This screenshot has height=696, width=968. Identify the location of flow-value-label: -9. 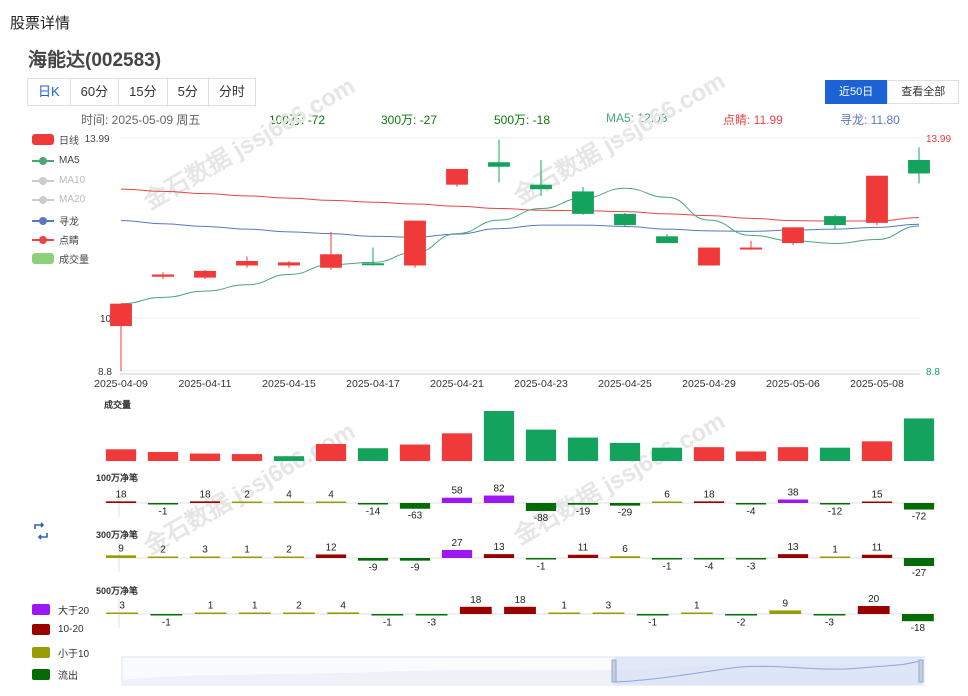
(373, 568).